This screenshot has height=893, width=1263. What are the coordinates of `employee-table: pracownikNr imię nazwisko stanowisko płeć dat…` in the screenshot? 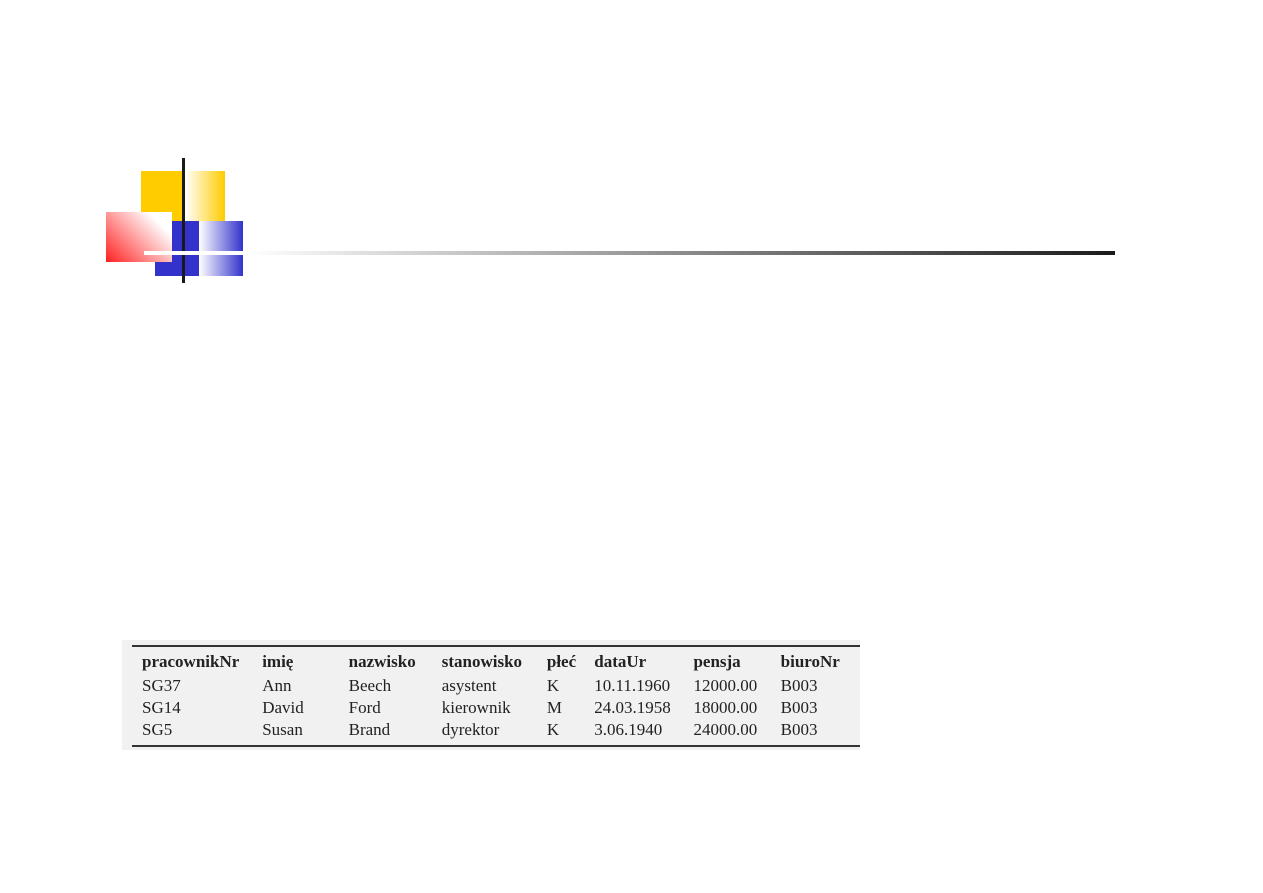 It's located at (501, 695).